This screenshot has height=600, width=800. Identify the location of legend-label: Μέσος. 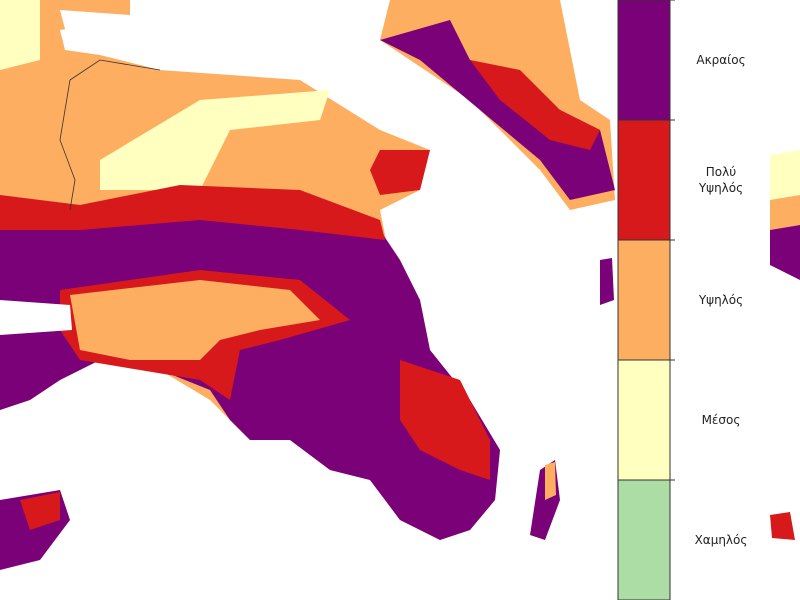
(721, 420).